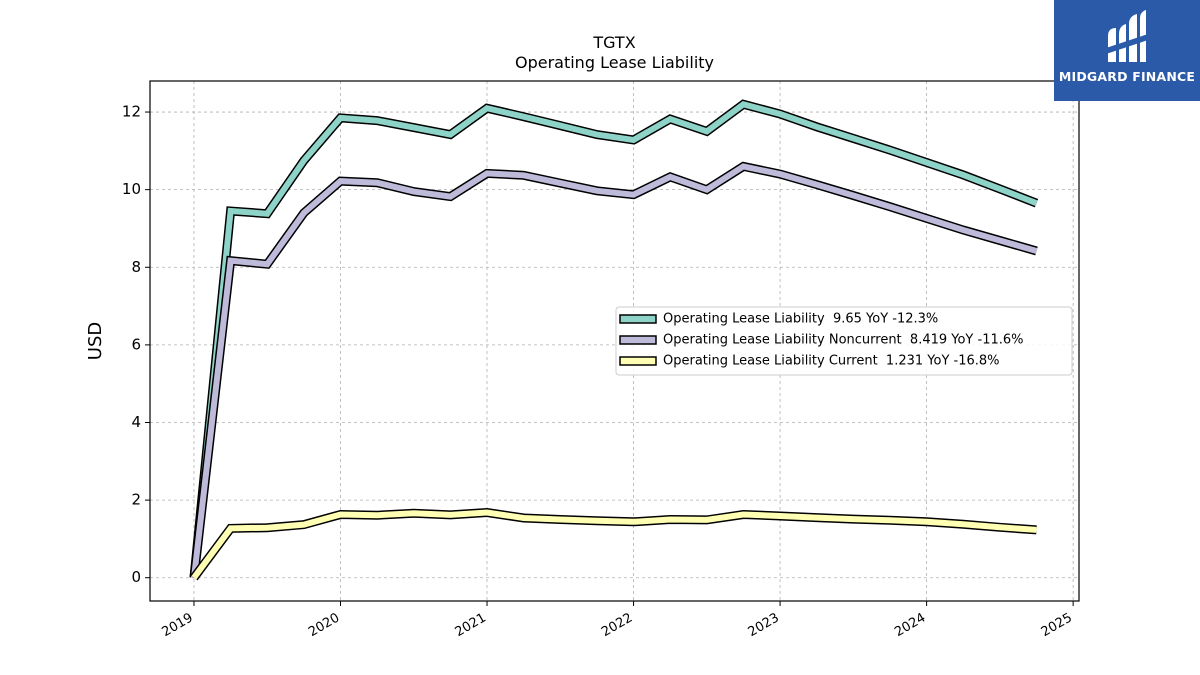  Describe the element at coordinates (131, 189) in the screenshot. I see `y-tick-label: 10` at that location.